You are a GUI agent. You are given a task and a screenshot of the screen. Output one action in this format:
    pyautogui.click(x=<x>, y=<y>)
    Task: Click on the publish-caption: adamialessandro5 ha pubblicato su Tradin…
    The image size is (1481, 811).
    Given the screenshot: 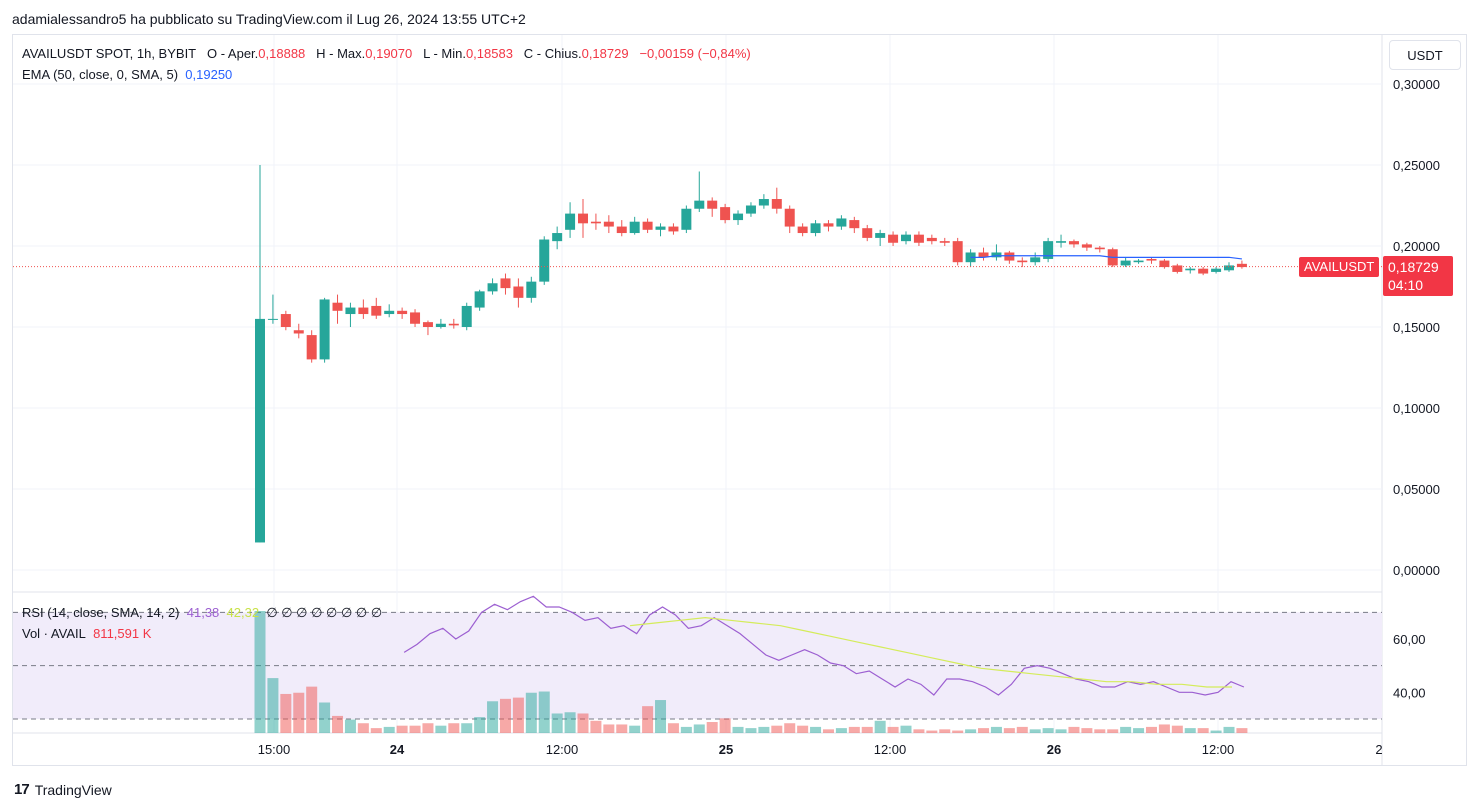 What is the action you would take?
    pyautogui.click(x=269, y=19)
    